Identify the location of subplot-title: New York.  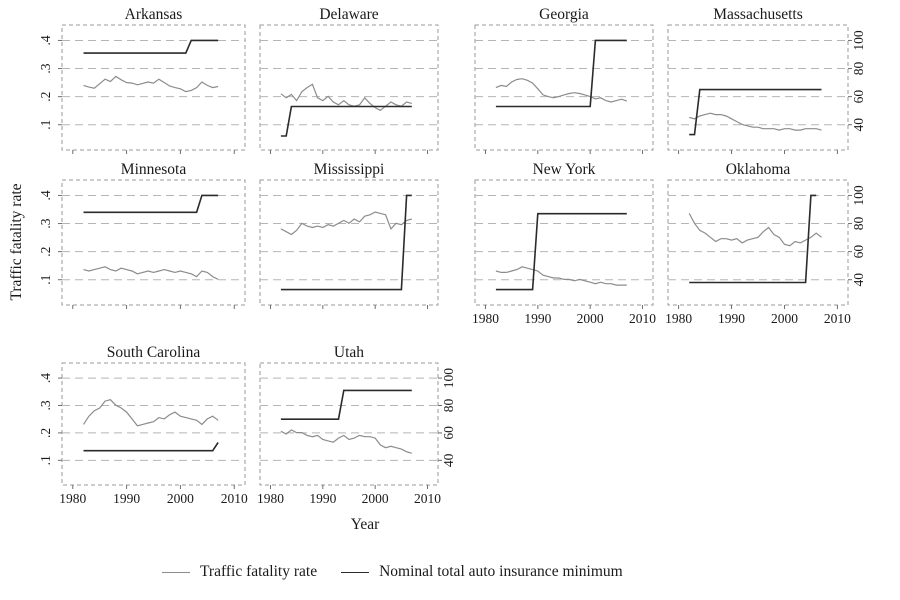
(564, 169).